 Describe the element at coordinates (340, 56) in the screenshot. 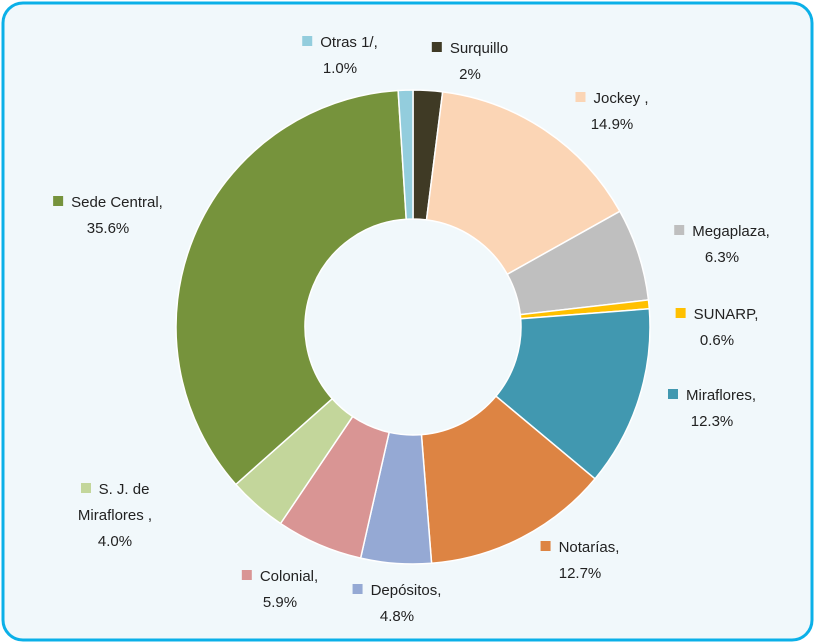

I see `data-label: Otras 1/, 1.0%` at that location.